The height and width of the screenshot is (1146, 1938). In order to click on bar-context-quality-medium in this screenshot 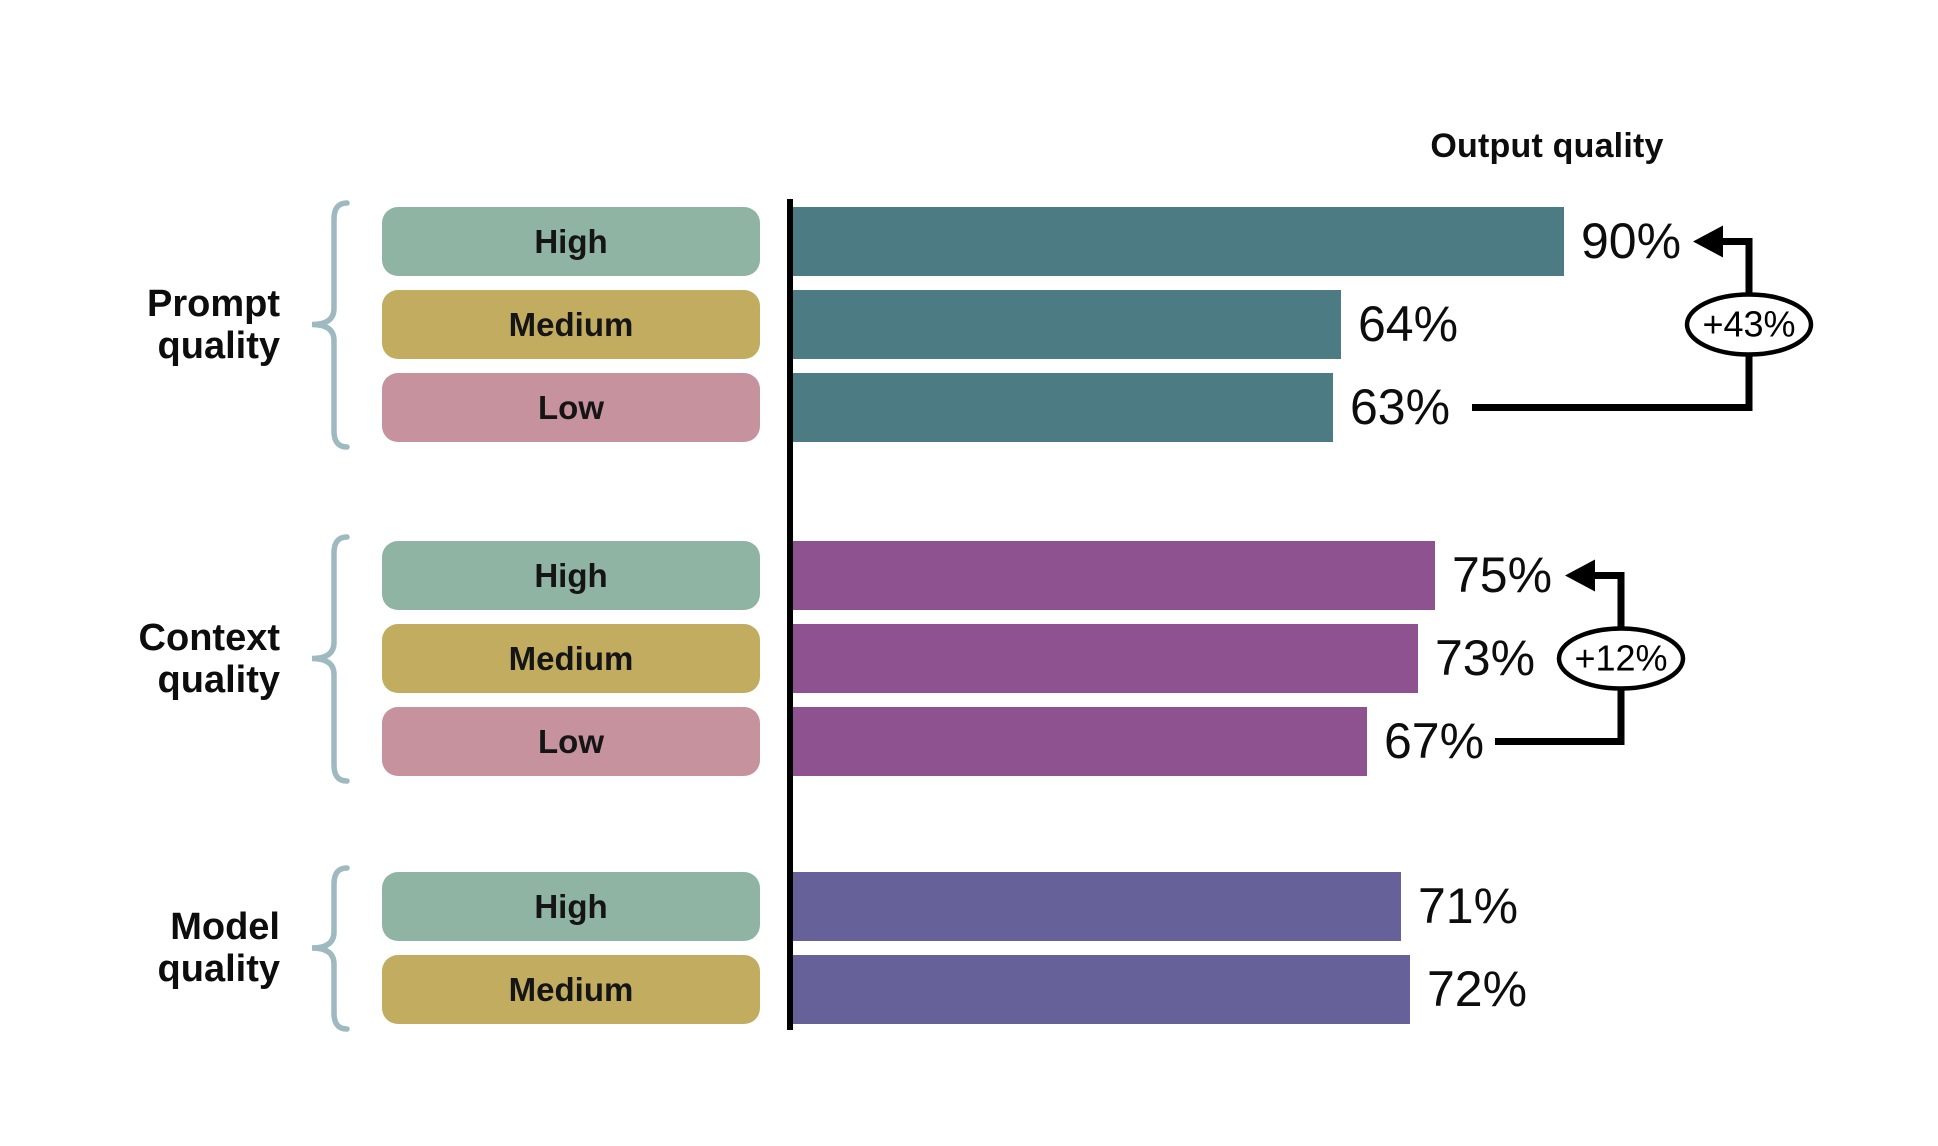, I will do `click(1105, 658)`.